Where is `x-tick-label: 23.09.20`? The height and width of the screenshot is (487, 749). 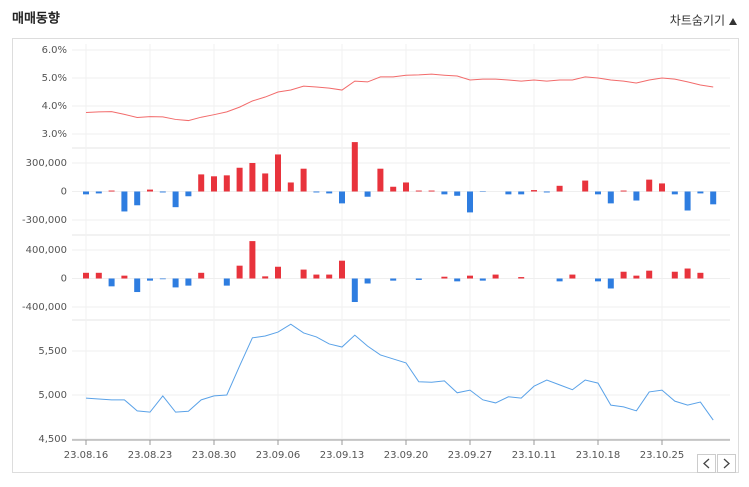 x-tick-label: 23.09.20 is located at coordinates (406, 455).